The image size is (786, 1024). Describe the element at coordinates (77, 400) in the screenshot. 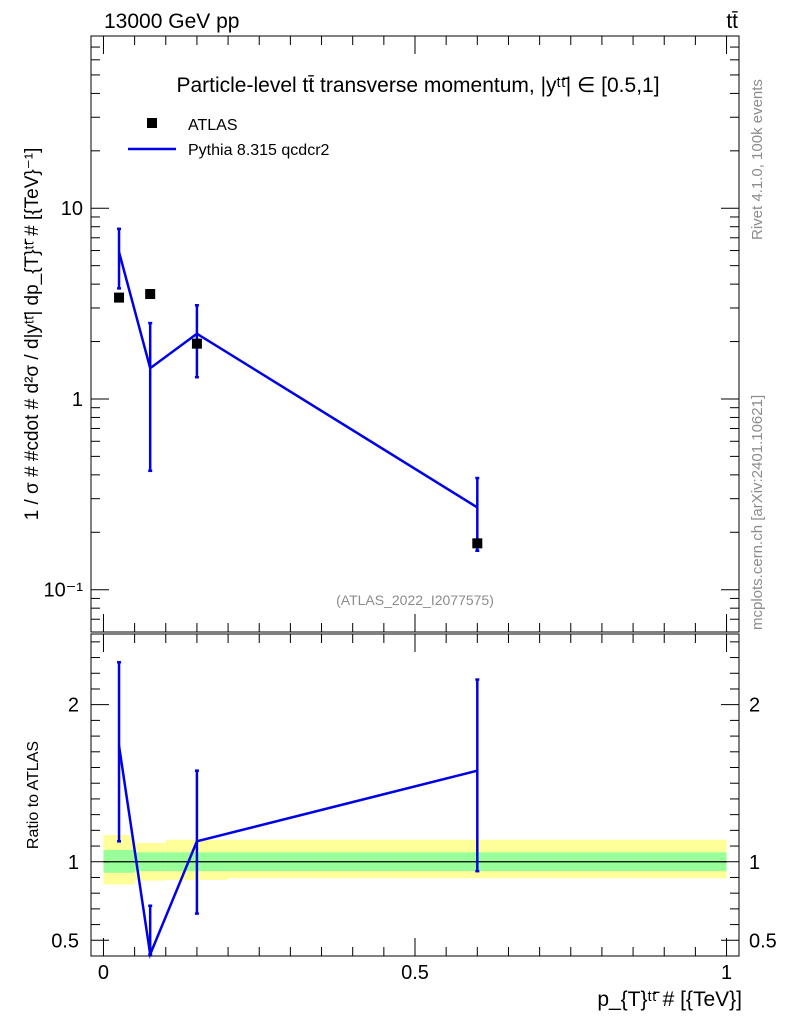

I see `main-y-tick-label: 1` at that location.